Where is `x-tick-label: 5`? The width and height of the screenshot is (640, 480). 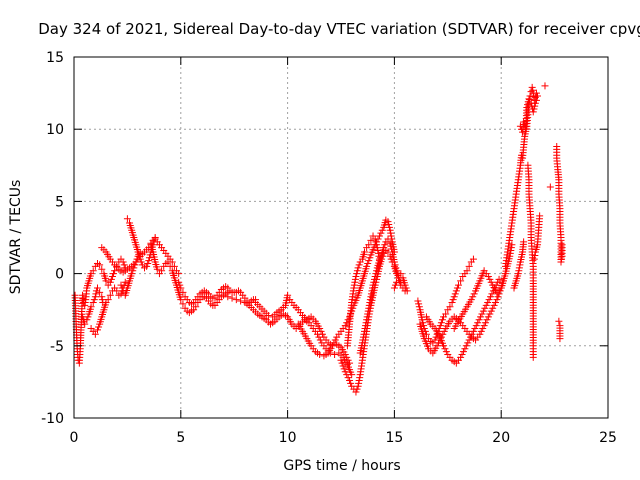
x-tick-label: 5 is located at coordinates (180, 438).